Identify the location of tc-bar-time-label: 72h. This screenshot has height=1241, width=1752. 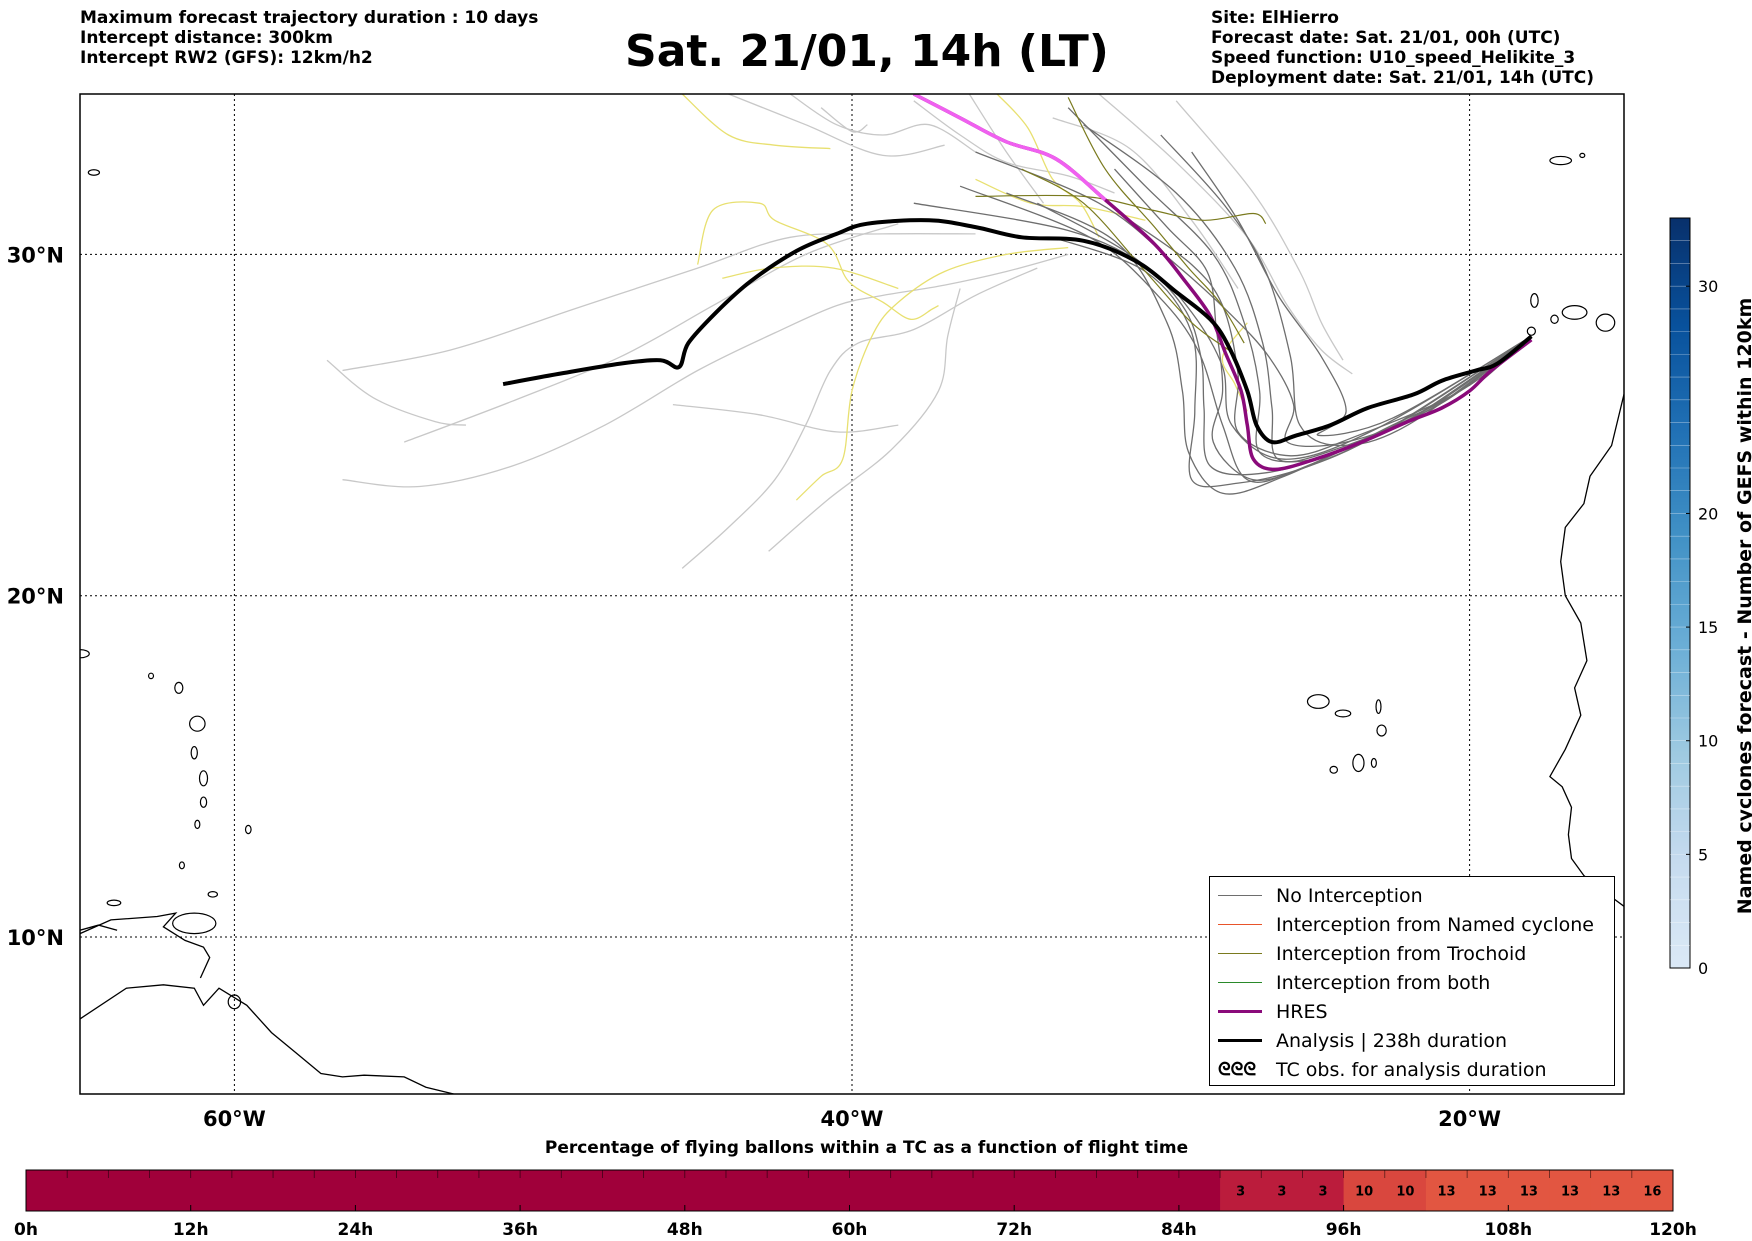
(1014, 1230).